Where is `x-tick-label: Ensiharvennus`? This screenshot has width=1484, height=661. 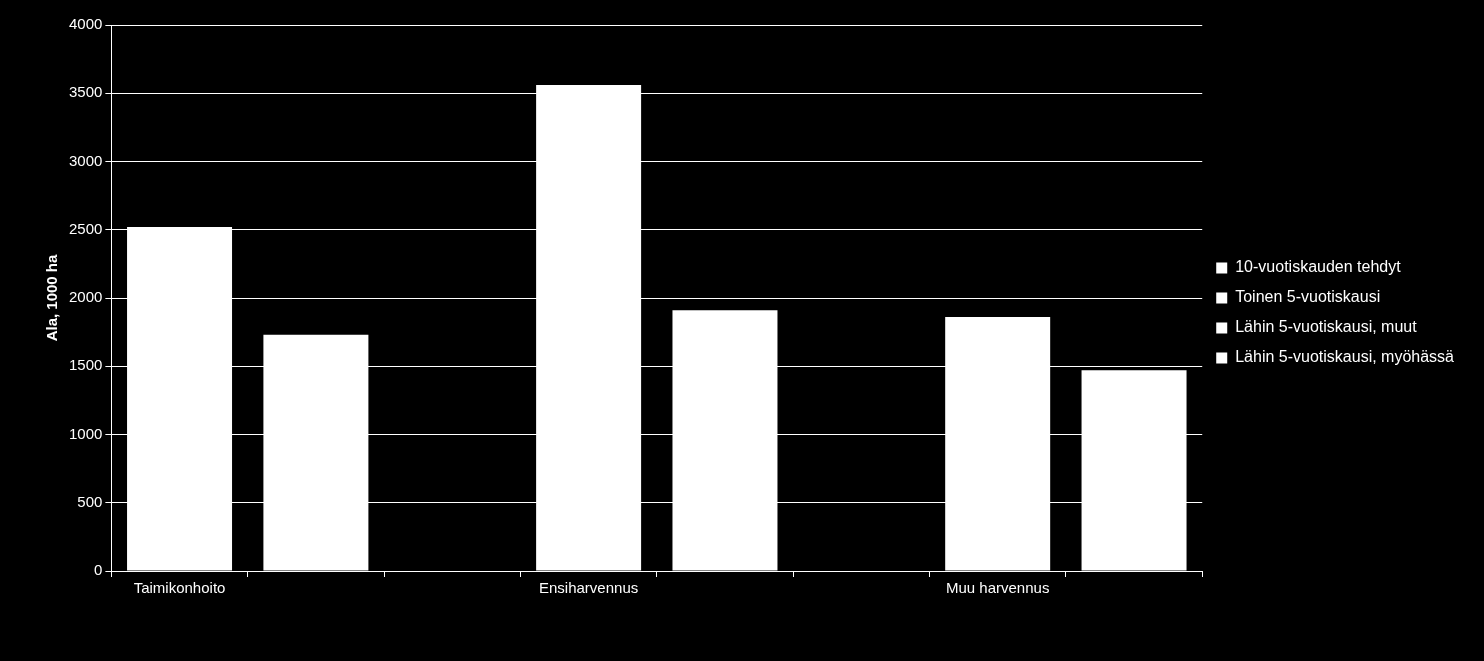
x-tick-label: Ensiharvennus is located at coordinates (589, 588).